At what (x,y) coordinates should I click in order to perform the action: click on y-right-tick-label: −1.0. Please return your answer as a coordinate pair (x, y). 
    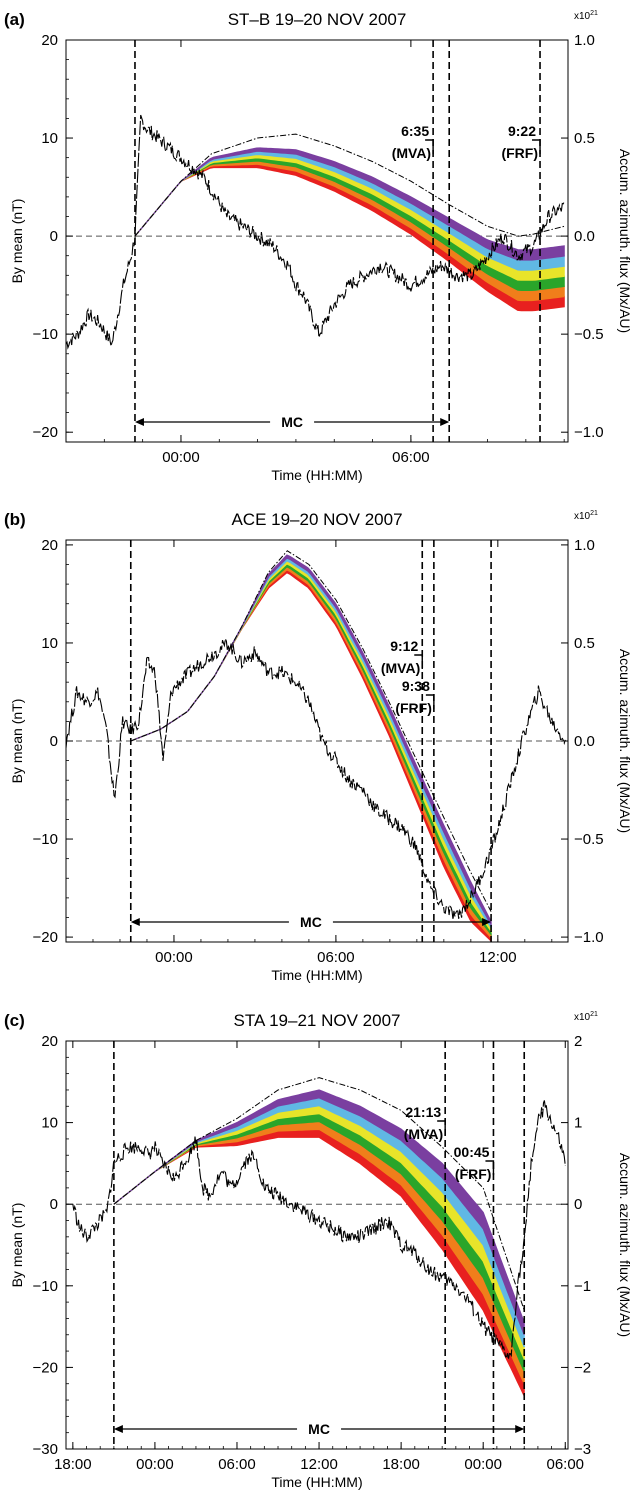
    Looking at the image, I should click on (589, 937).